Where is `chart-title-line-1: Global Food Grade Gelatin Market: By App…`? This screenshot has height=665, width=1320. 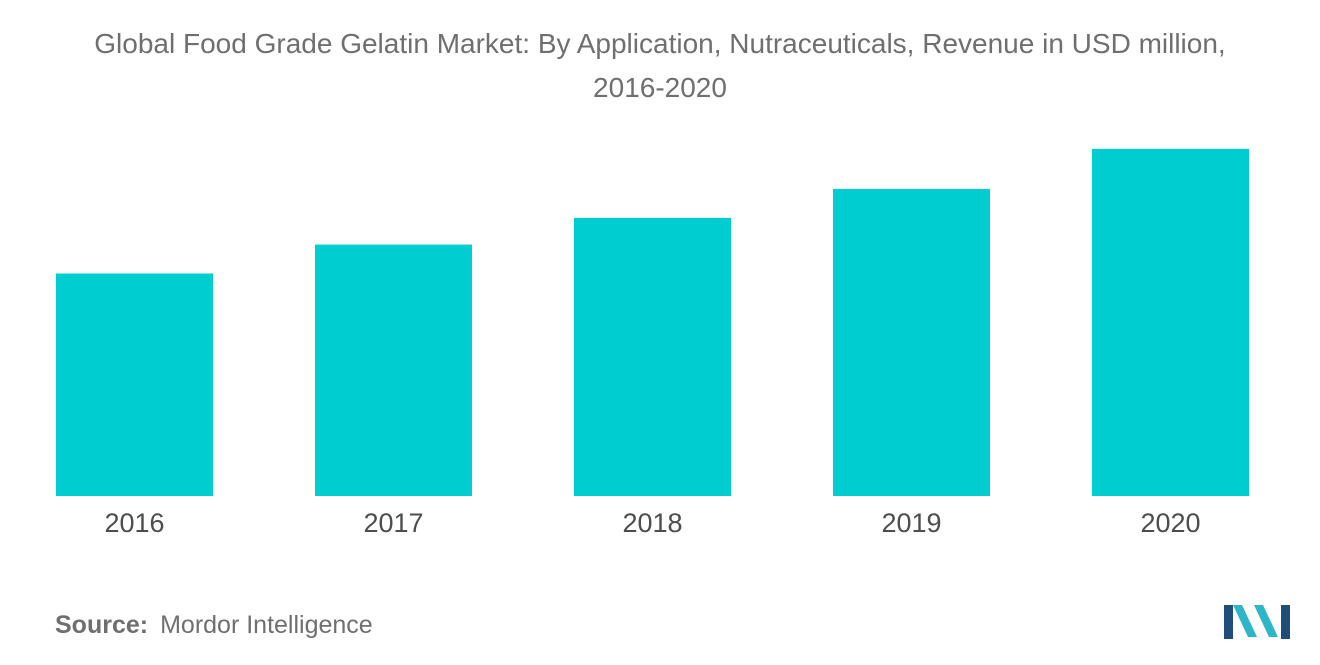
chart-title-line-1: Global Food Grade Gelatin Market: By App… is located at coordinates (660, 43).